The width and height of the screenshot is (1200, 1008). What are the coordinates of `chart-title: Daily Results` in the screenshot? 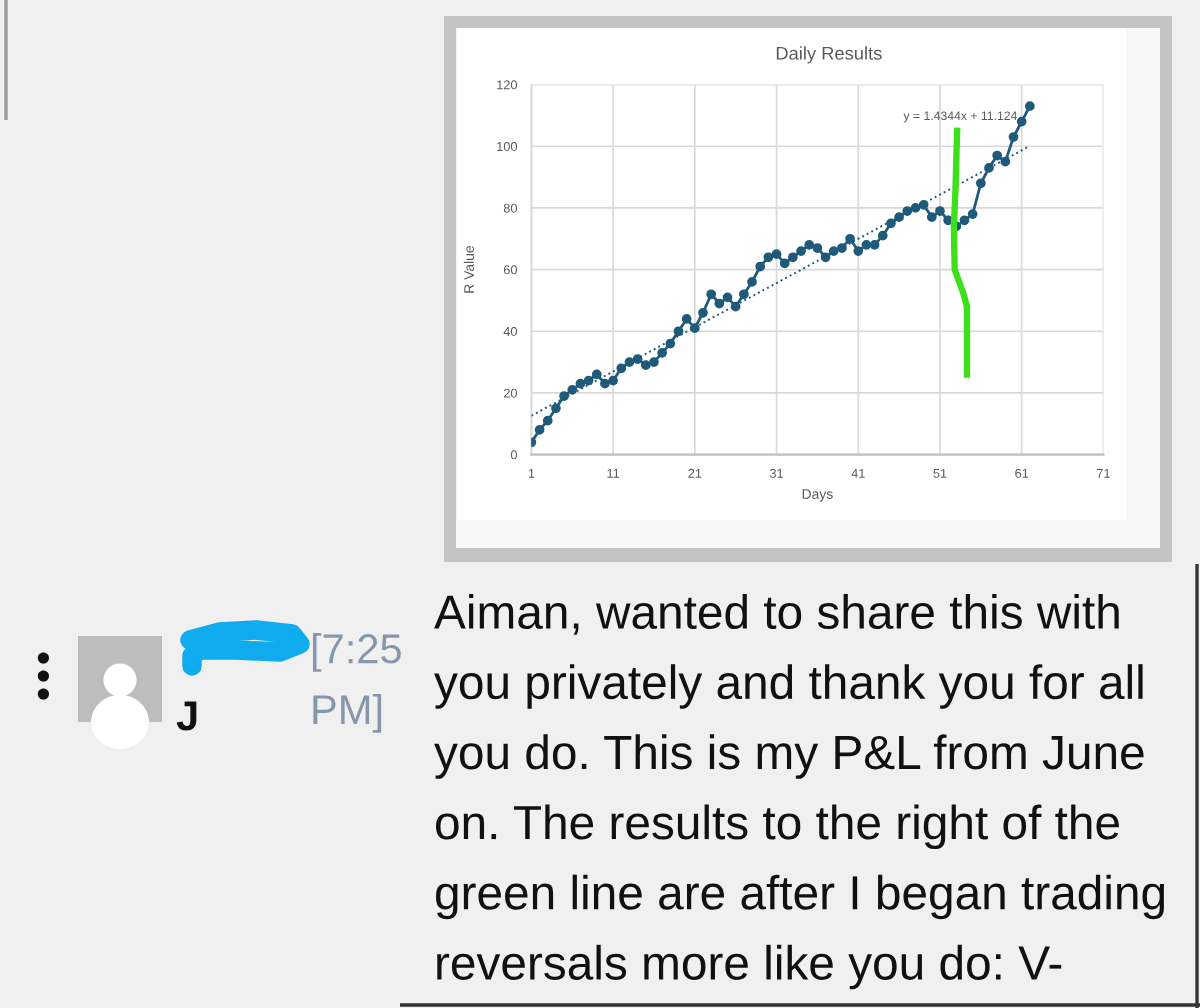 It's located at (829, 55).